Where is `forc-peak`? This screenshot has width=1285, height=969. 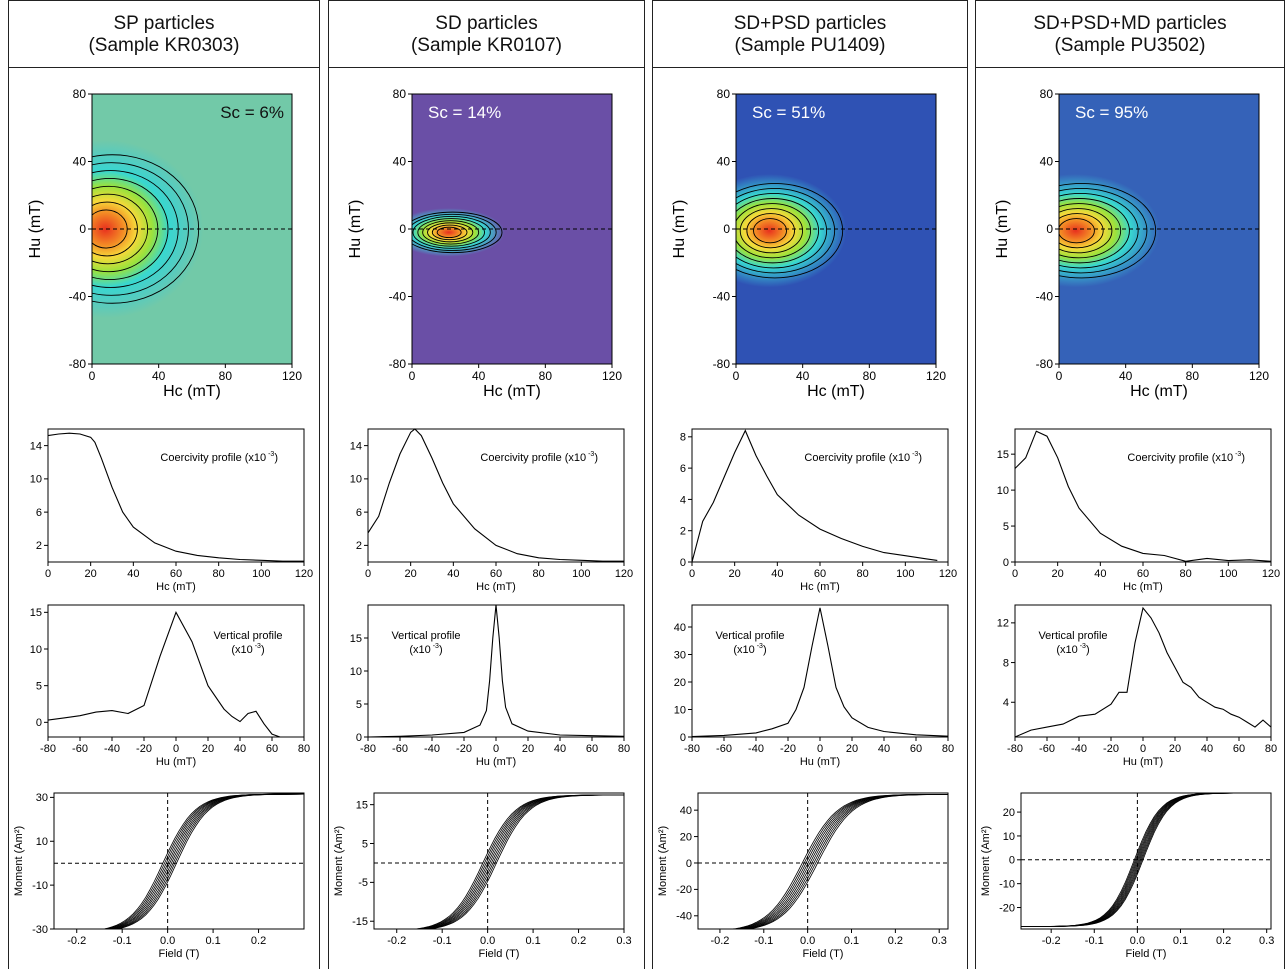 forc-peak is located at coordinates (458, 232).